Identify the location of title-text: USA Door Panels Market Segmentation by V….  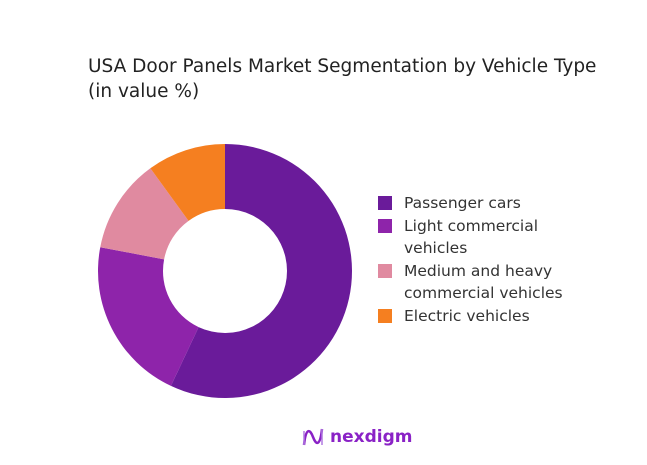
(342, 66).